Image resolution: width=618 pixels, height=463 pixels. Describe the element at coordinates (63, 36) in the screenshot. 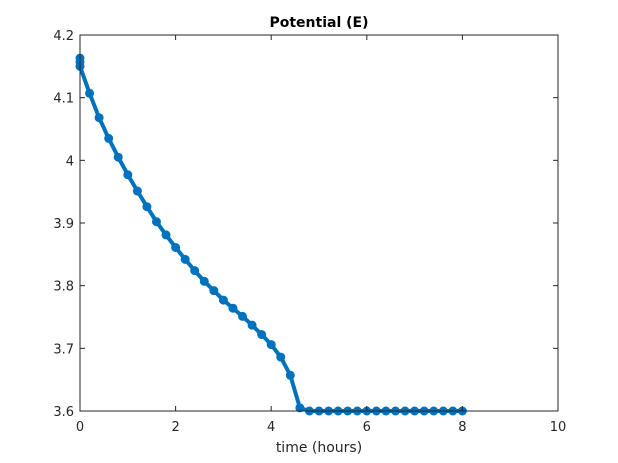

I see `y-tick-label: 4.2` at that location.